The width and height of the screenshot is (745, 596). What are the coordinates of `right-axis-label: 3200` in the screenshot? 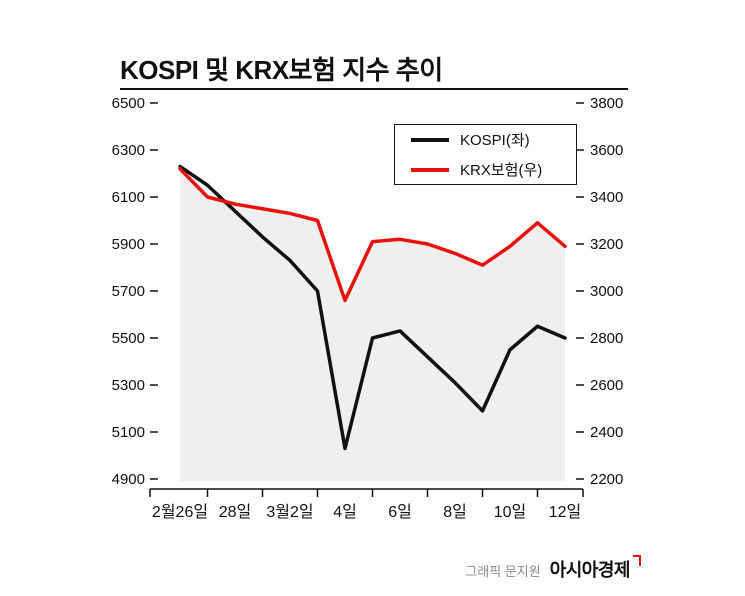 It's located at (606, 244).